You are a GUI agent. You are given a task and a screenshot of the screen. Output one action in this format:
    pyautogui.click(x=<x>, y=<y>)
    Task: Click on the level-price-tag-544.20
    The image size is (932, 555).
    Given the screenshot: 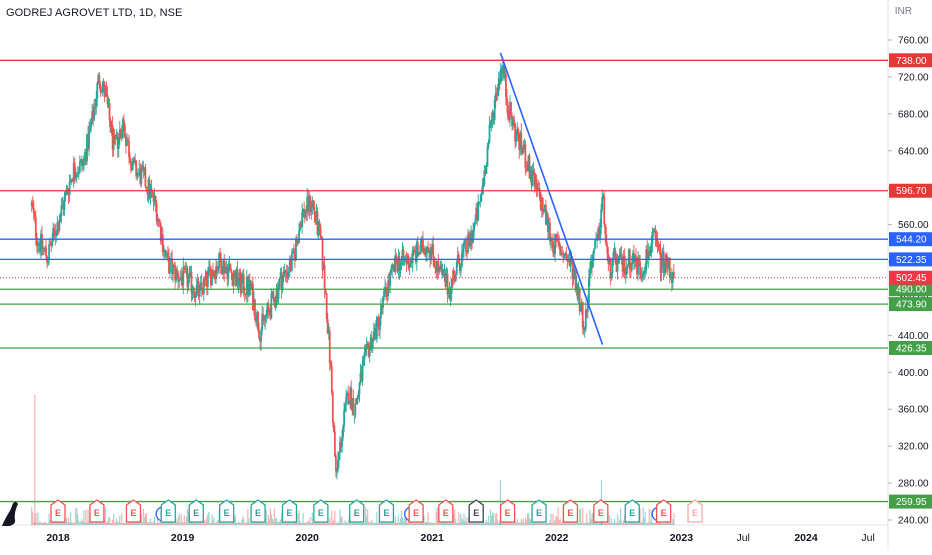 What is the action you would take?
    pyautogui.click(x=910, y=239)
    